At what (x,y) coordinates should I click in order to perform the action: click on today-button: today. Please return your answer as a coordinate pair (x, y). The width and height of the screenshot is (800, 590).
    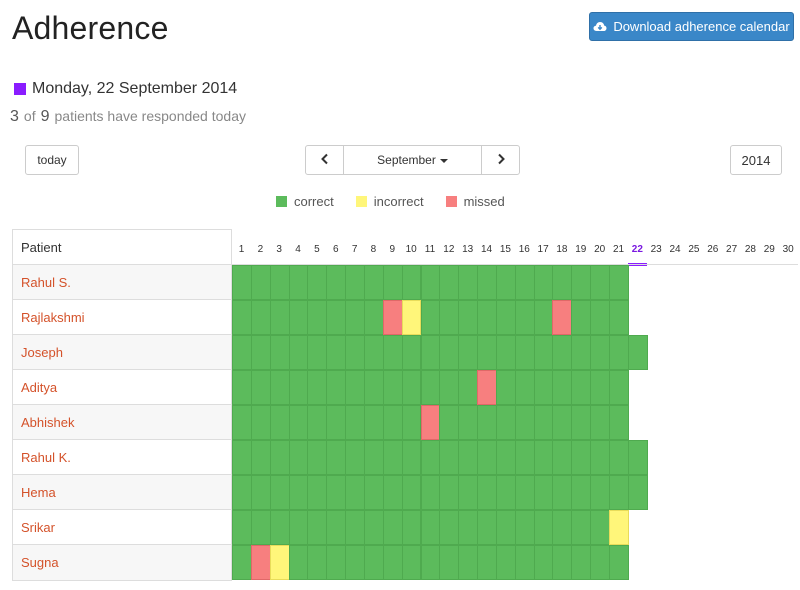
    Looking at the image, I should click on (52, 160).